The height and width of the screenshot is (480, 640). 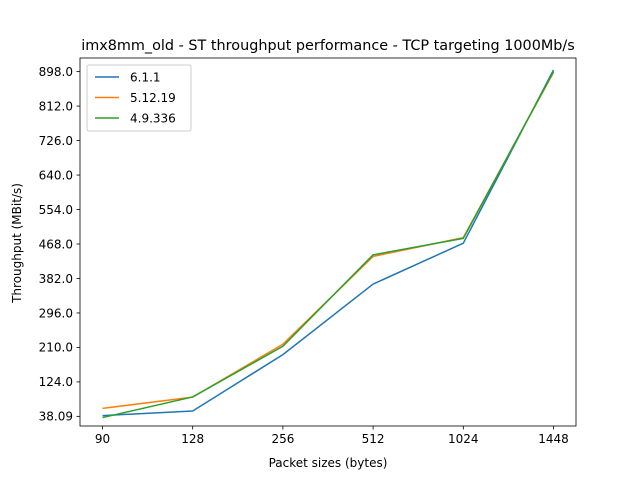 I want to click on x-tick-label: 1024, so click(x=463, y=439).